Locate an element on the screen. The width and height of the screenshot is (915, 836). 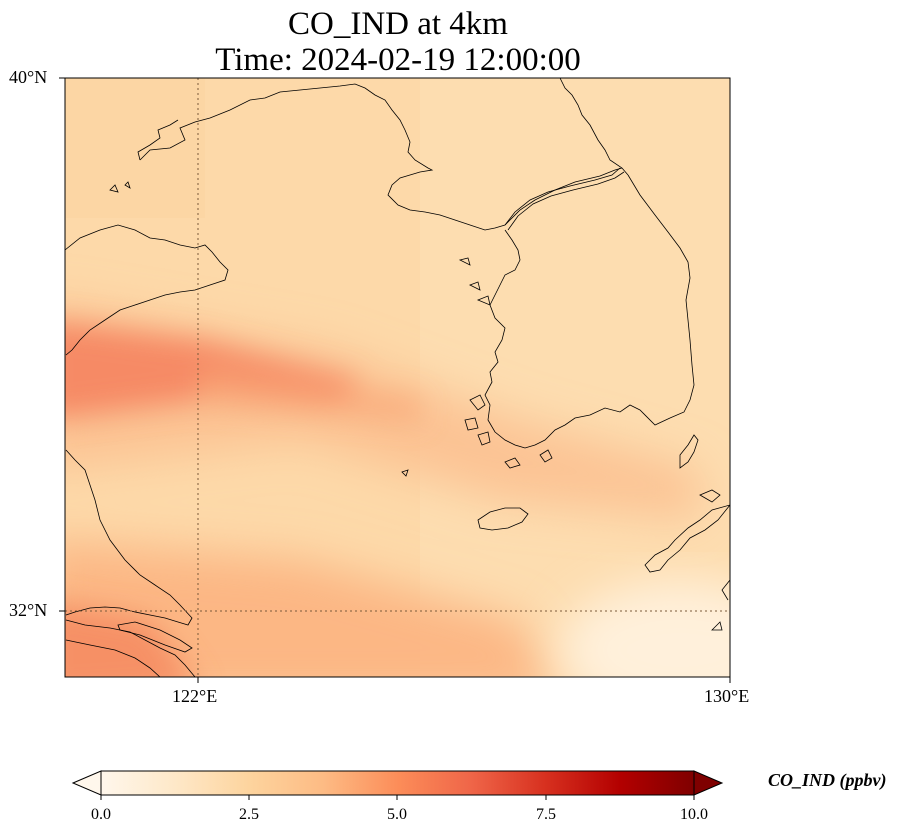
kyushu-south-fragment is located at coordinates (725, 590).